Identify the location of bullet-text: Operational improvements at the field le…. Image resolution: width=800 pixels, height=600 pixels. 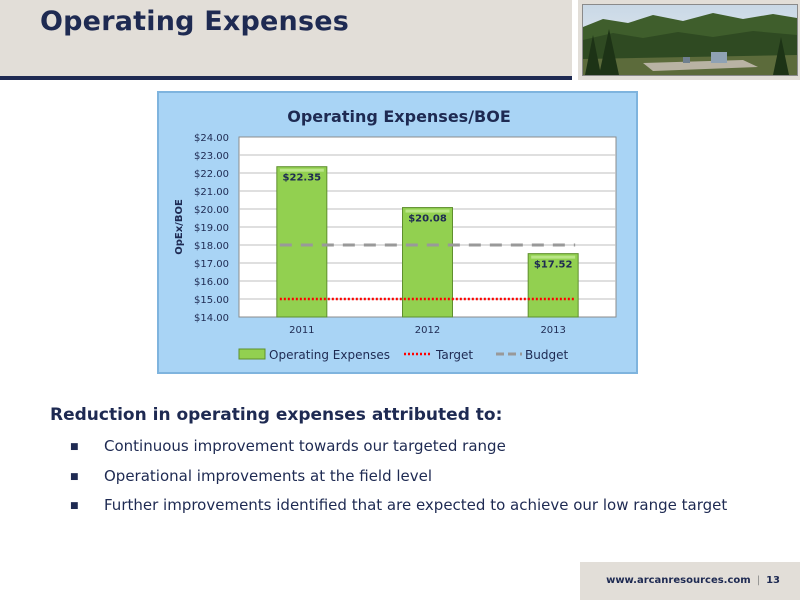
(268, 475).